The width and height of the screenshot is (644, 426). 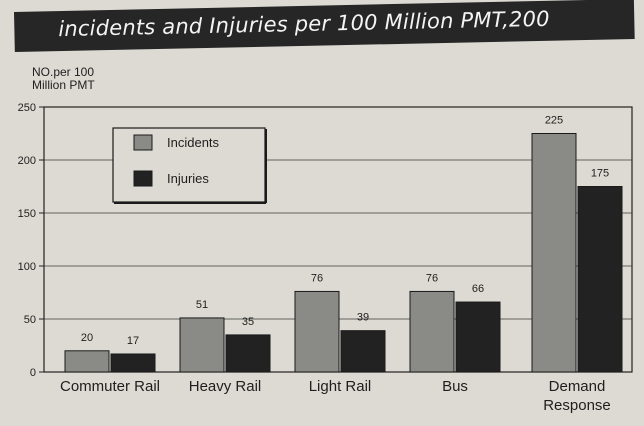 What do you see at coordinates (340, 386) in the screenshot?
I see `x-category-label: Light Rail` at bounding box center [340, 386].